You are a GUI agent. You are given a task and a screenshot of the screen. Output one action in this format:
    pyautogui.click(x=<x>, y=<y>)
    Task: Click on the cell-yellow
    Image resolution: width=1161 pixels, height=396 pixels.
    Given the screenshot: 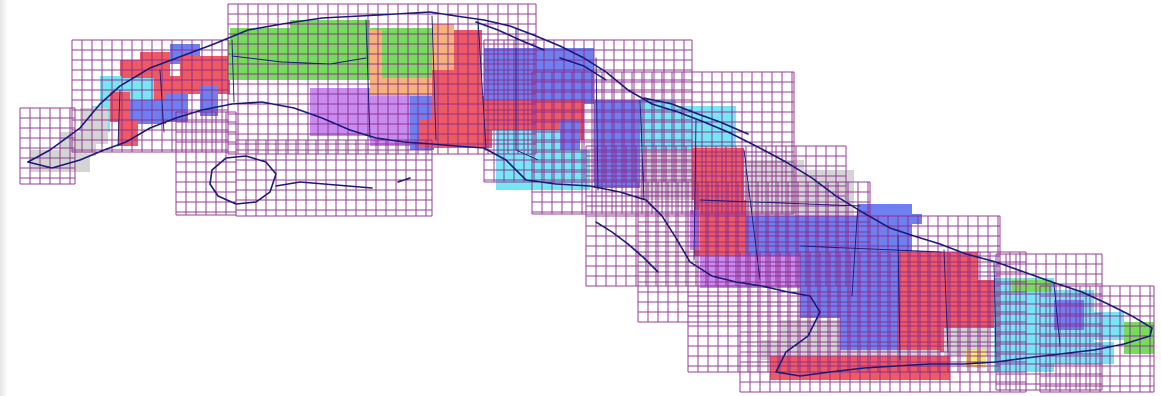 What is the action you would take?
    pyautogui.click(x=976, y=359)
    